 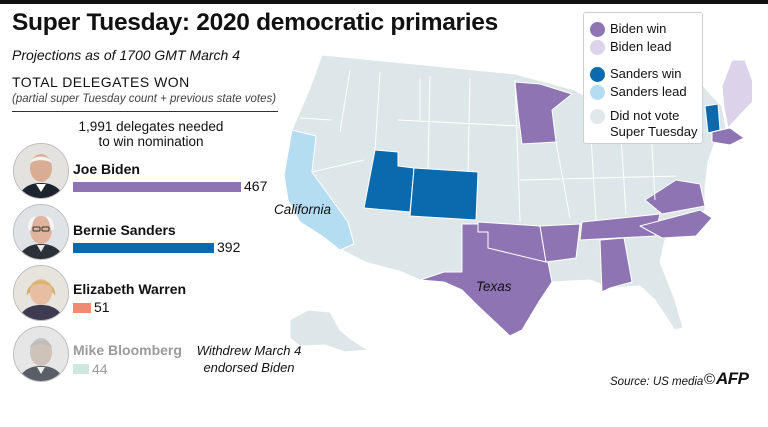 What do you see at coordinates (641, 46) in the screenshot?
I see `legend-label: Biden lead` at bounding box center [641, 46].